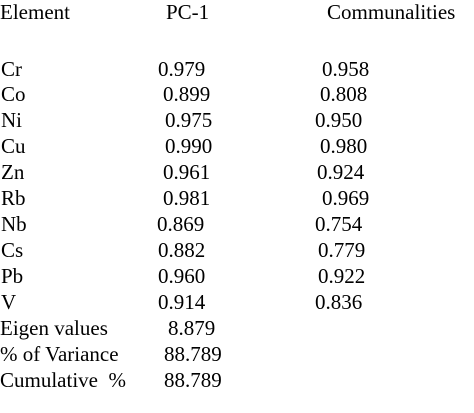 This screenshot has height=413, width=474. Describe the element at coordinates (188, 12) in the screenshot. I see `header-pc1: PC-1` at that location.